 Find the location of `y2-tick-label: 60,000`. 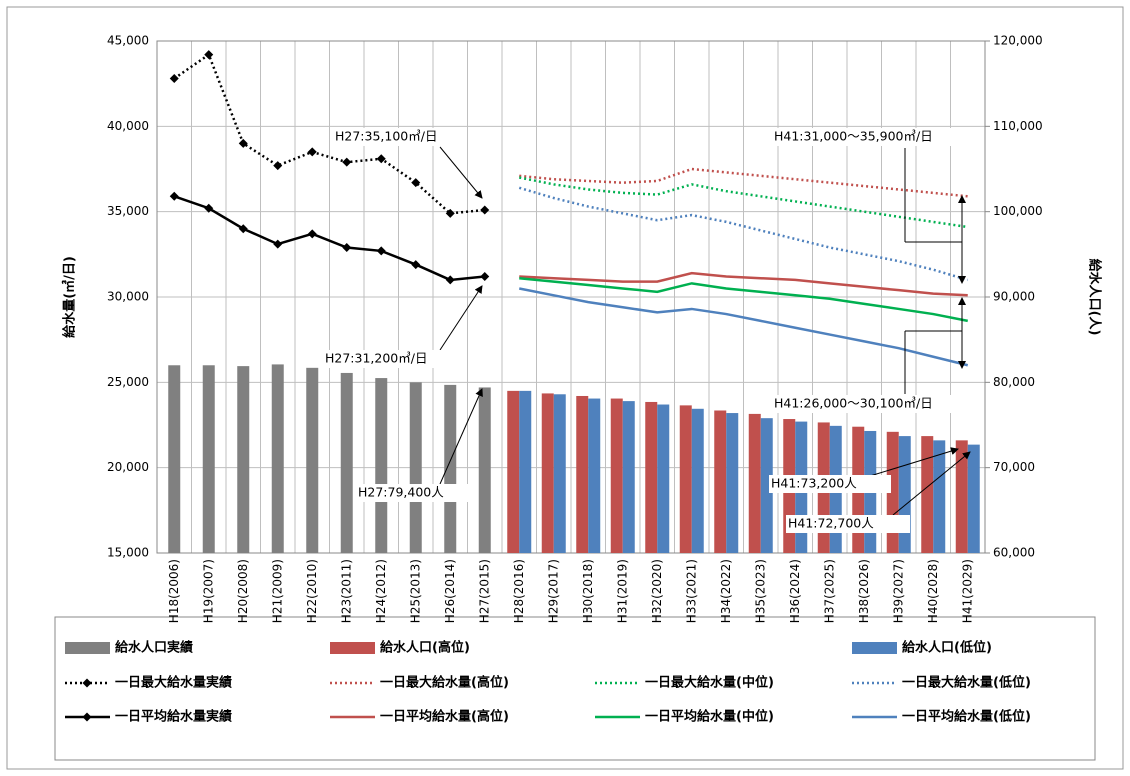

y2-tick-label: 60,000 is located at coordinates (1014, 553).